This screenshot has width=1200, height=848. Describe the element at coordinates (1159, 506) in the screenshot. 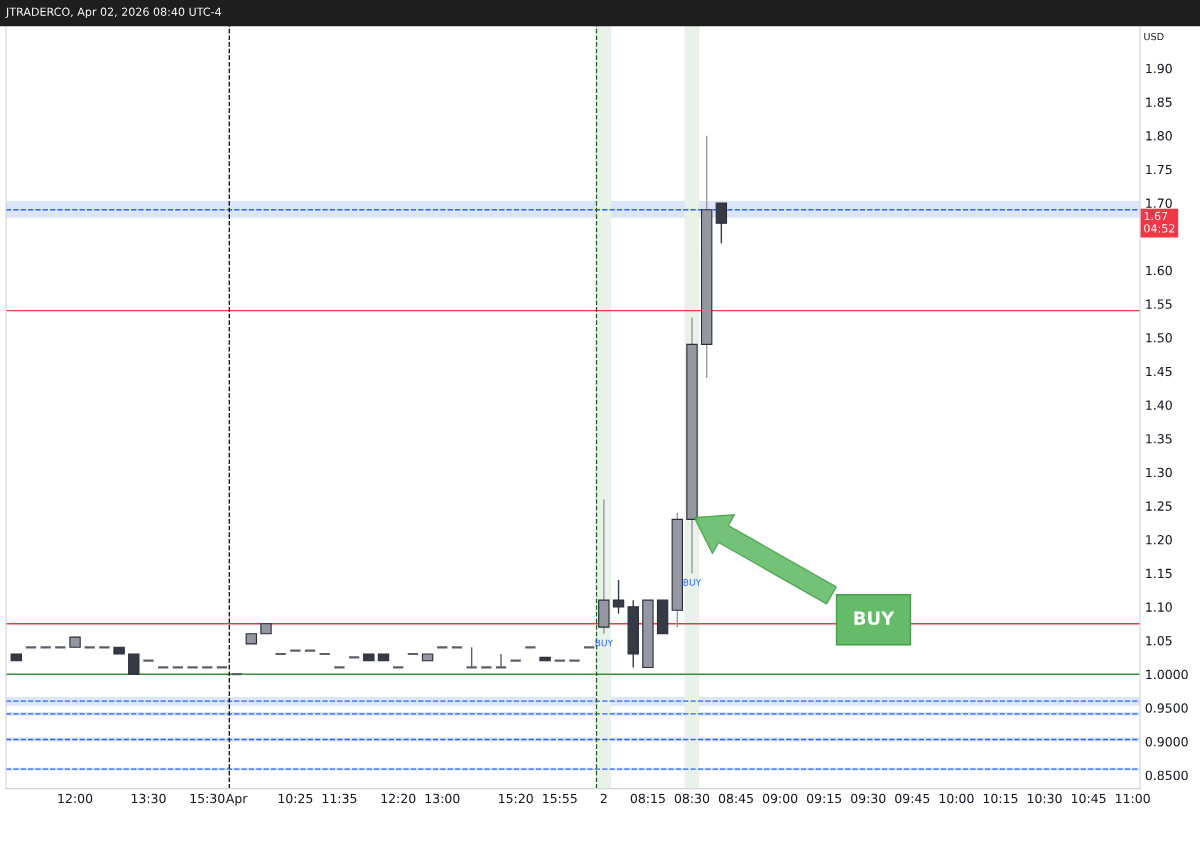

I see `y-tick-label: 1.25` at that location.